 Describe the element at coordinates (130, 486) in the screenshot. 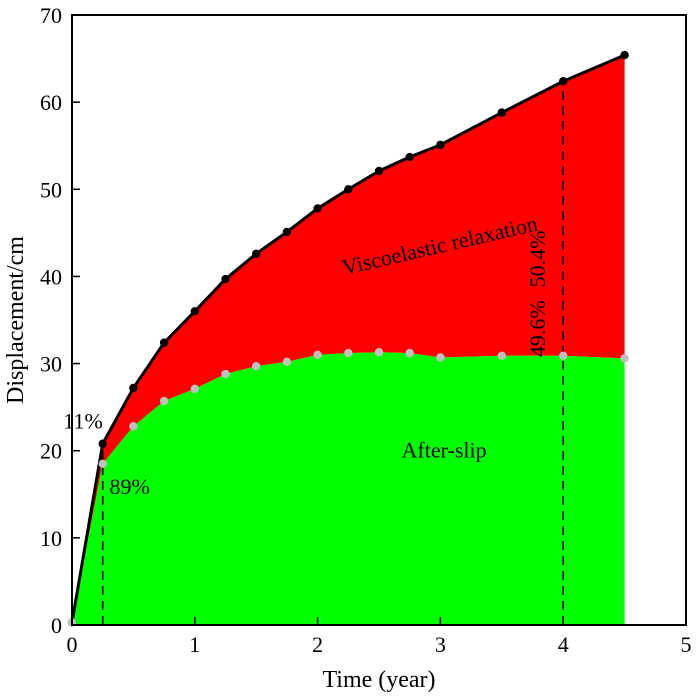

I see `annotation-text: 89%` at that location.